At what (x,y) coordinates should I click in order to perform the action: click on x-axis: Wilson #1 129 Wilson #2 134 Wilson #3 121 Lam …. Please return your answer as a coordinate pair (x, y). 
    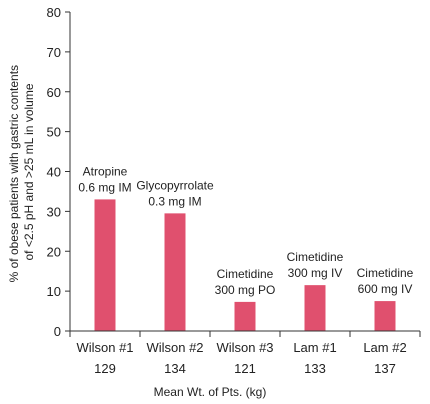
    Looking at the image, I should click on (245, 353).